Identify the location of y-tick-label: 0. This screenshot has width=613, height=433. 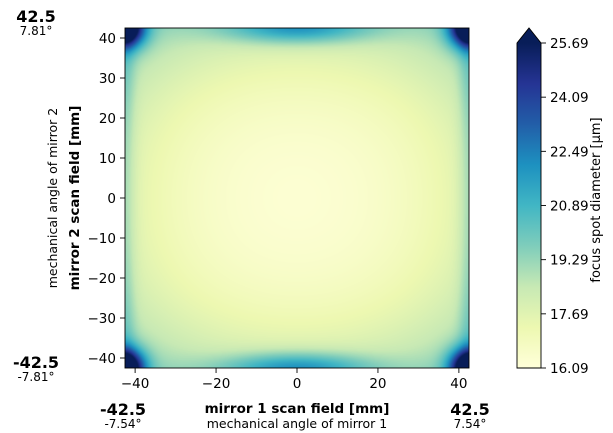
(111, 199).